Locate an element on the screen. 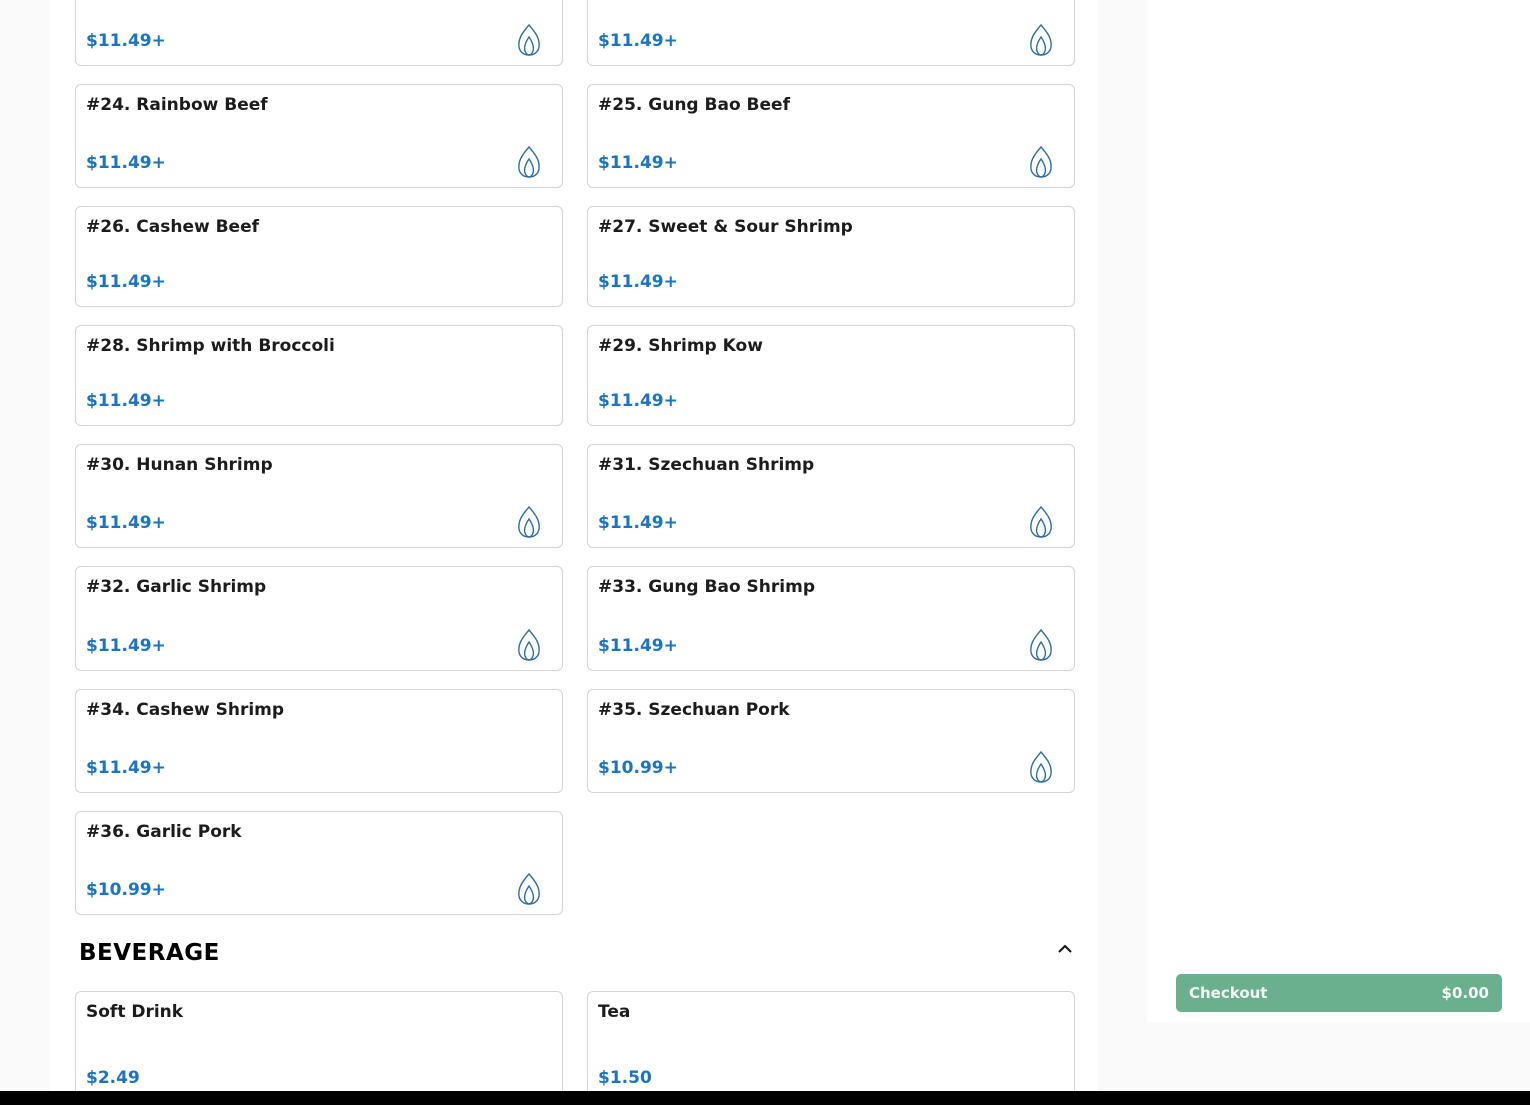  item-name: #27. Sweet & Sour Shrimp is located at coordinates (725, 227).